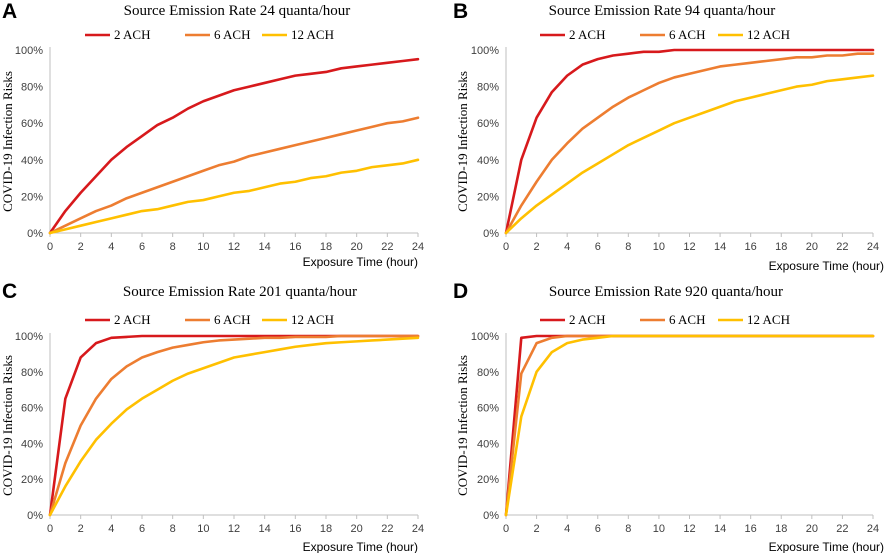 The width and height of the screenshot is (886, 553). I want to click on chart-title: Source Emission Rate 920 quanta/hour, so click(666, 292).